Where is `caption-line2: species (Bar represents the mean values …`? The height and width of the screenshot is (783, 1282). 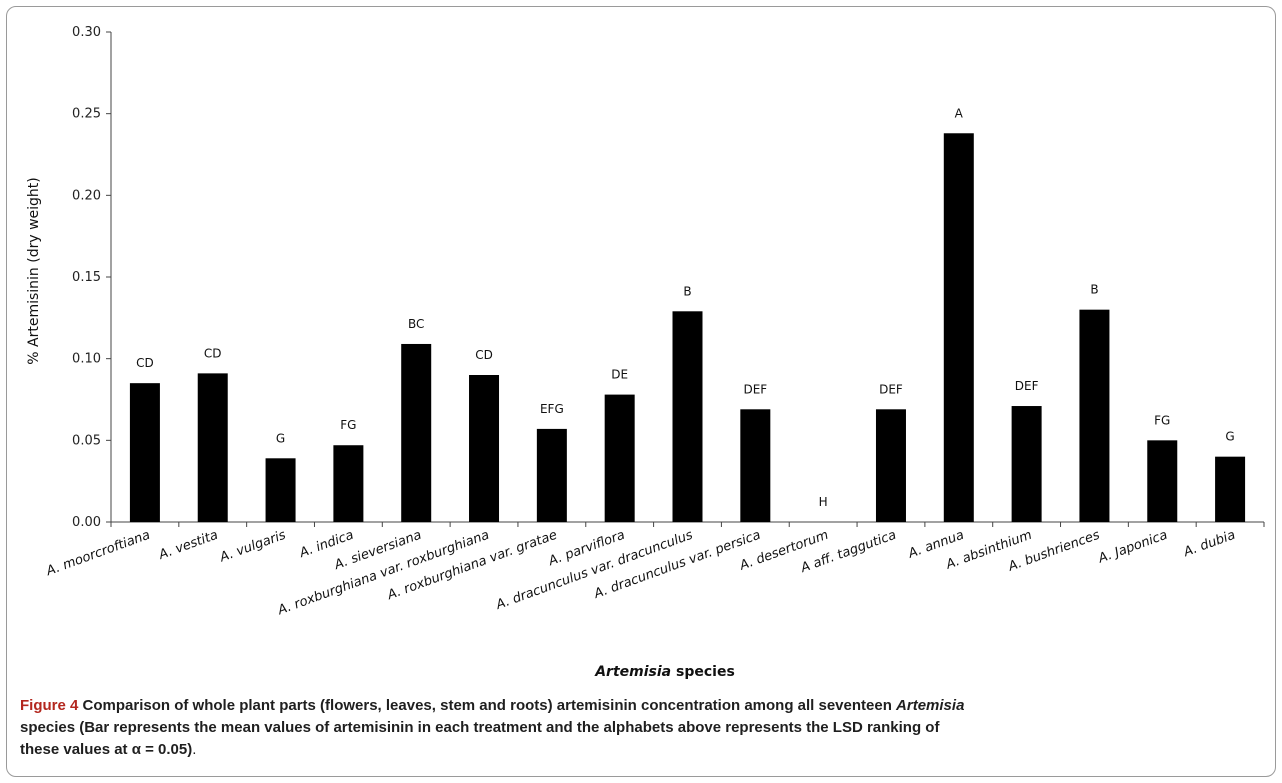 caption-line2: species (Bar represents the mean values … is located at coordinates (480, 727).